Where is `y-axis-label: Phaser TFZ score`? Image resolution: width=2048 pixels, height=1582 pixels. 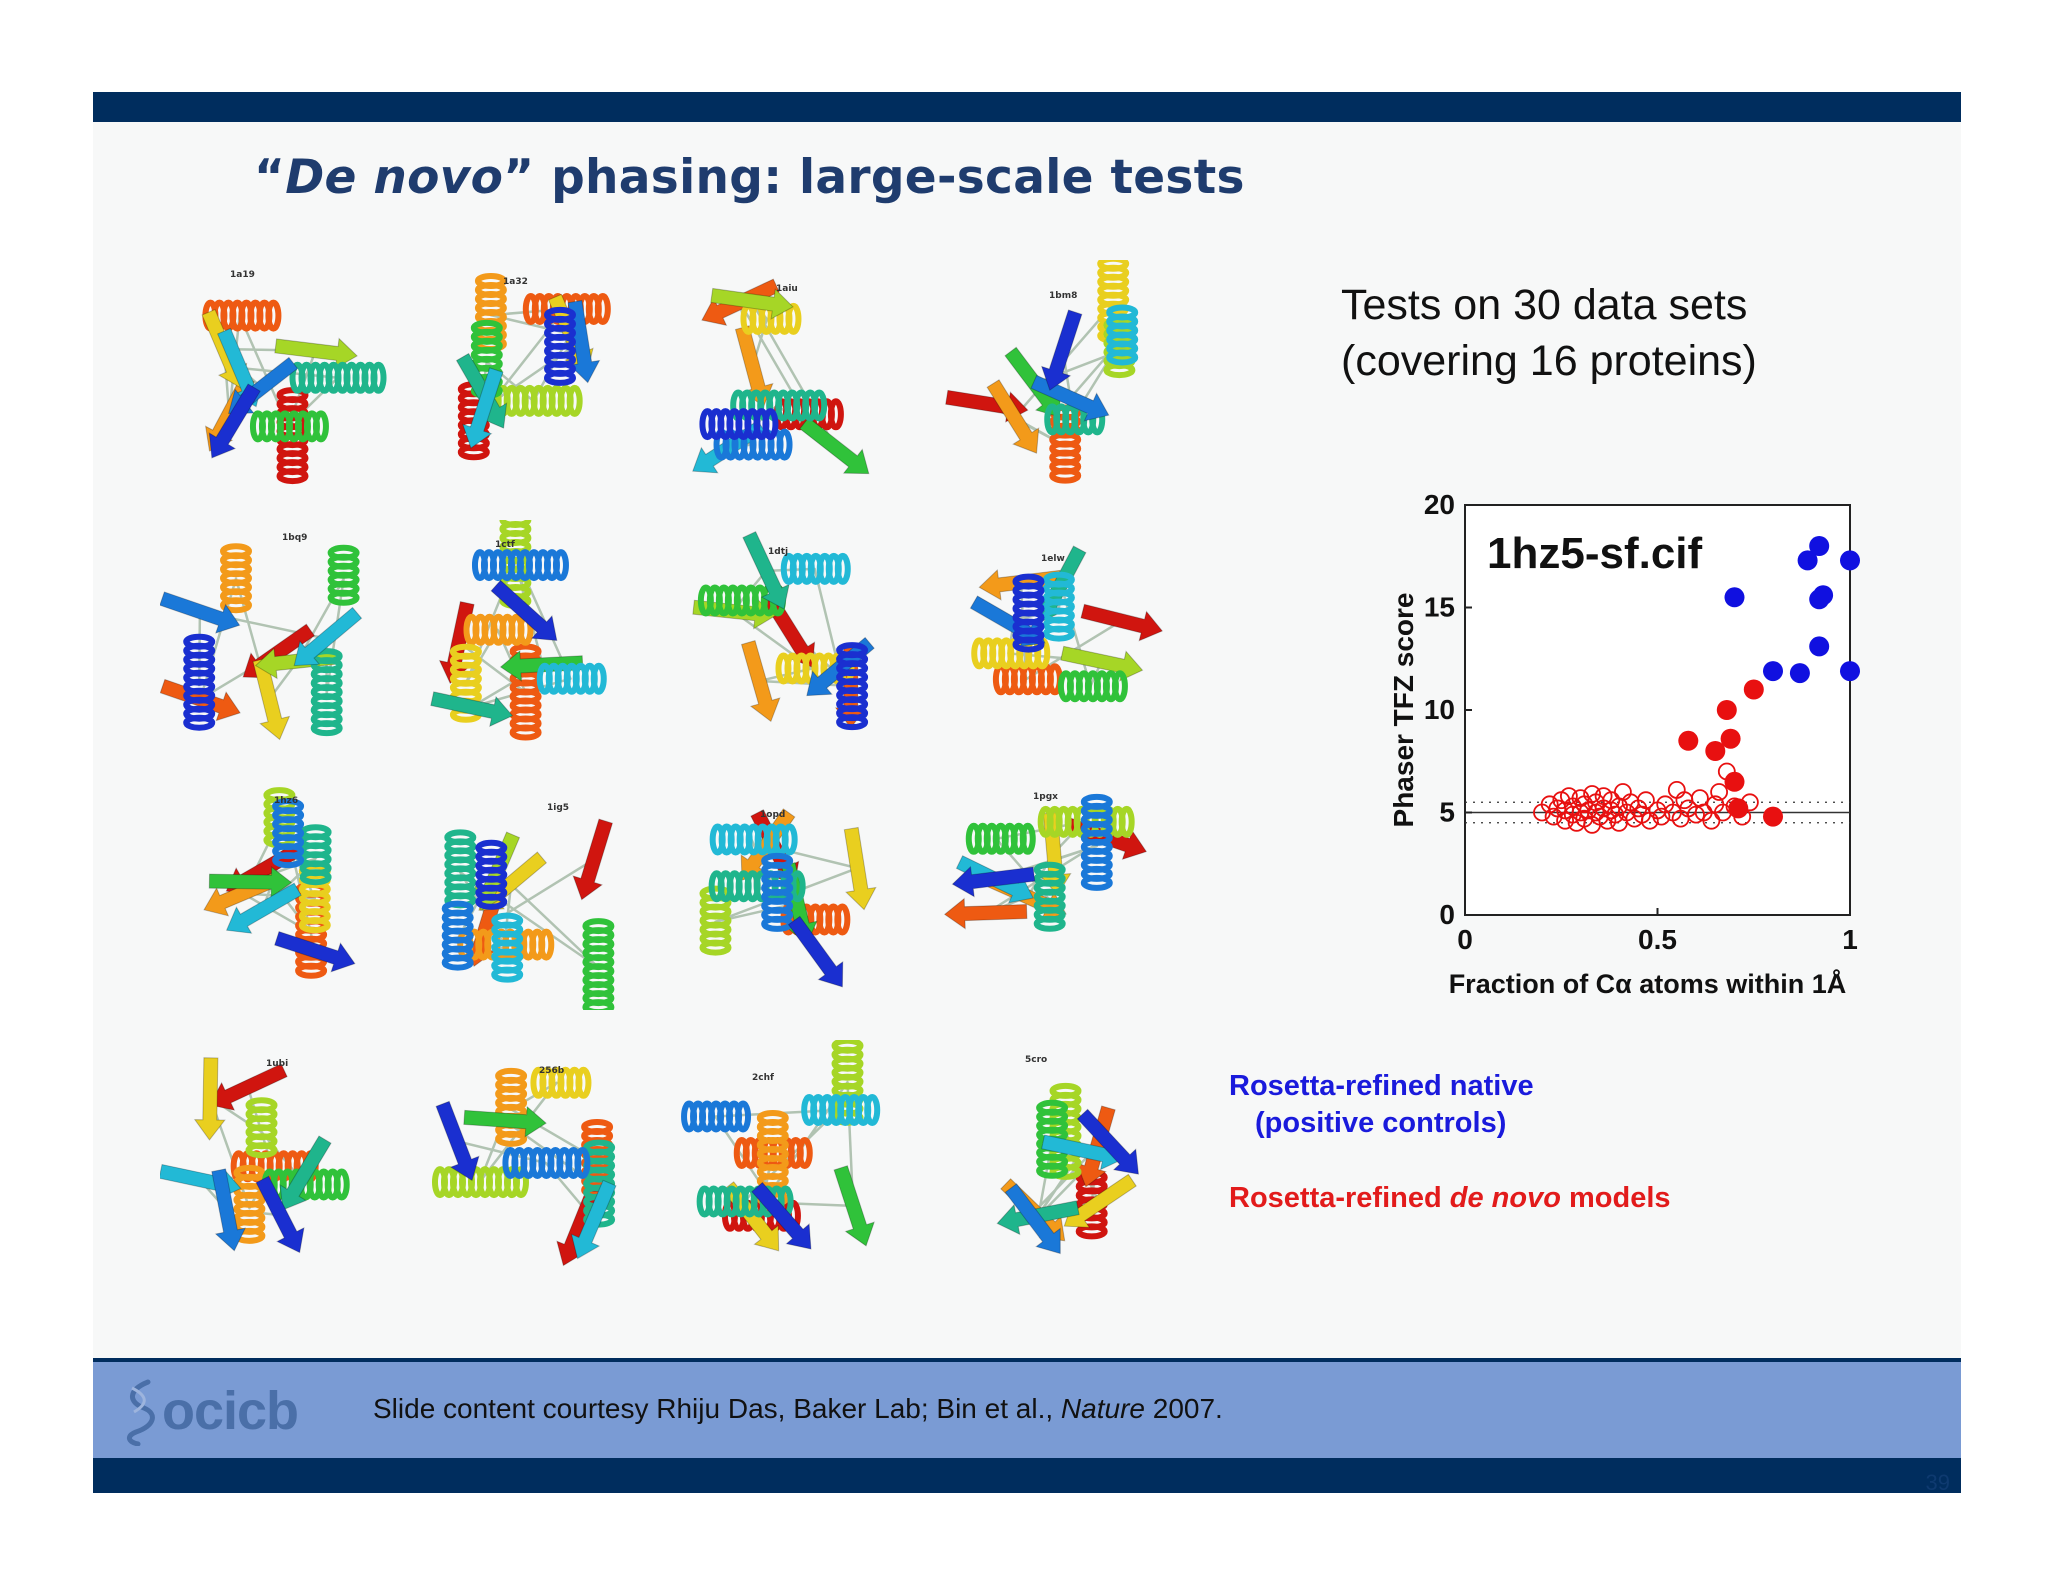 y-axis-label: Phaser TFZ score is located at coordinates (1403, 710).